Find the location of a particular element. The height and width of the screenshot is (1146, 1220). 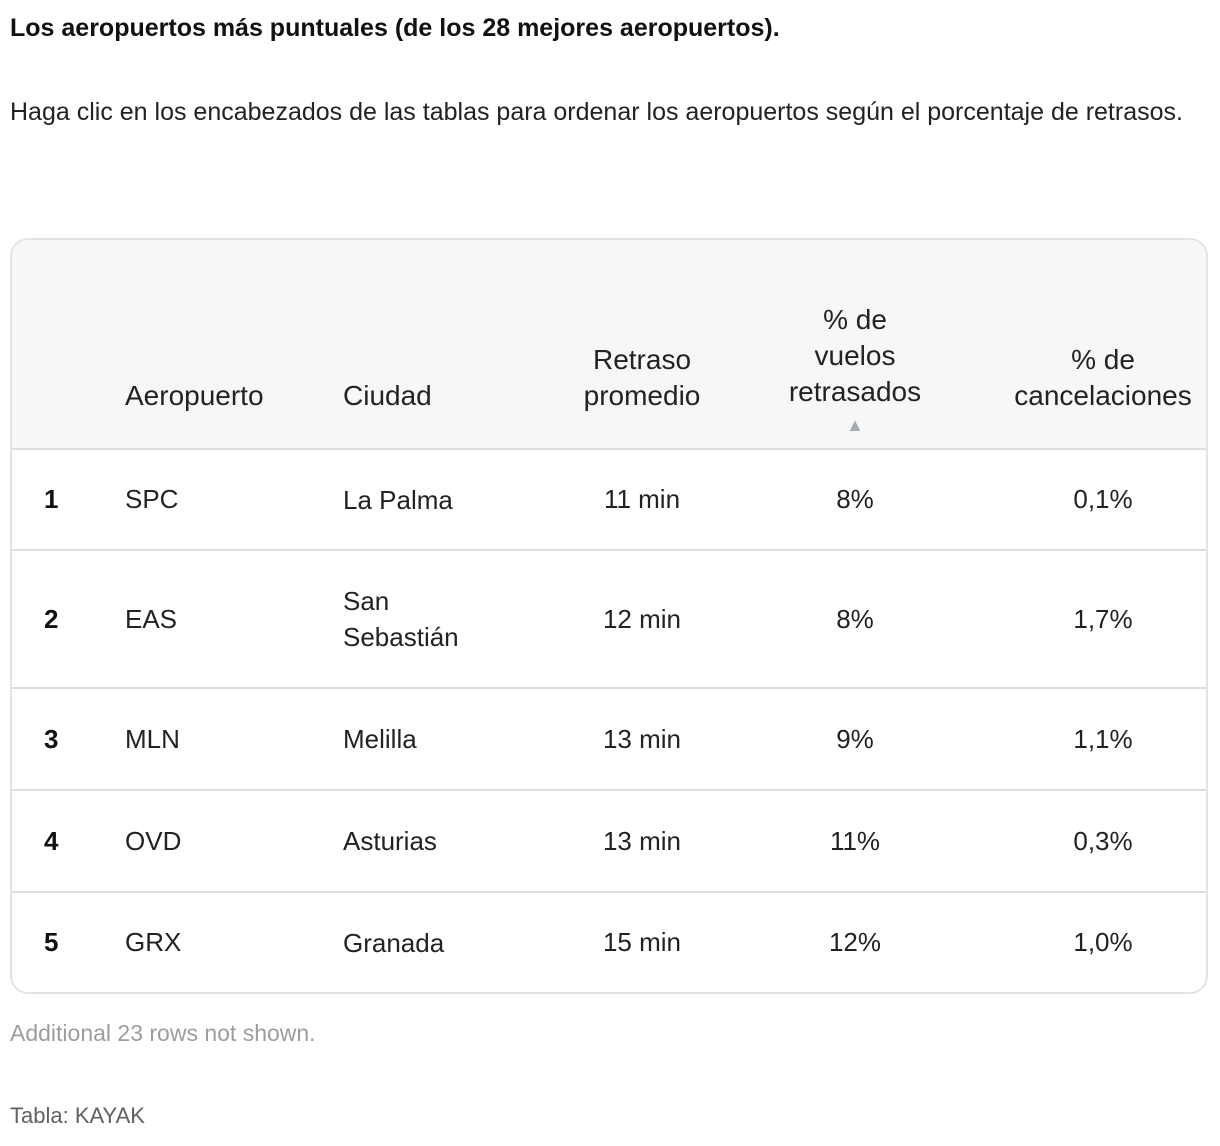

cell-pct-cancel: 1,1% is located at coordinates (1103, 738).